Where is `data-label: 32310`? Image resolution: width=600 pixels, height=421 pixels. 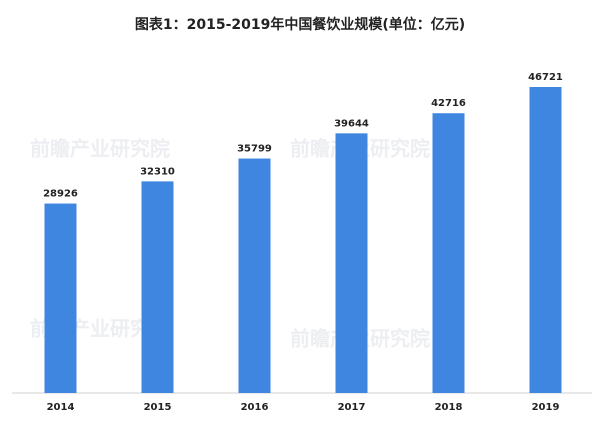 data-label: 32310 is located at coordinates (157, 171).